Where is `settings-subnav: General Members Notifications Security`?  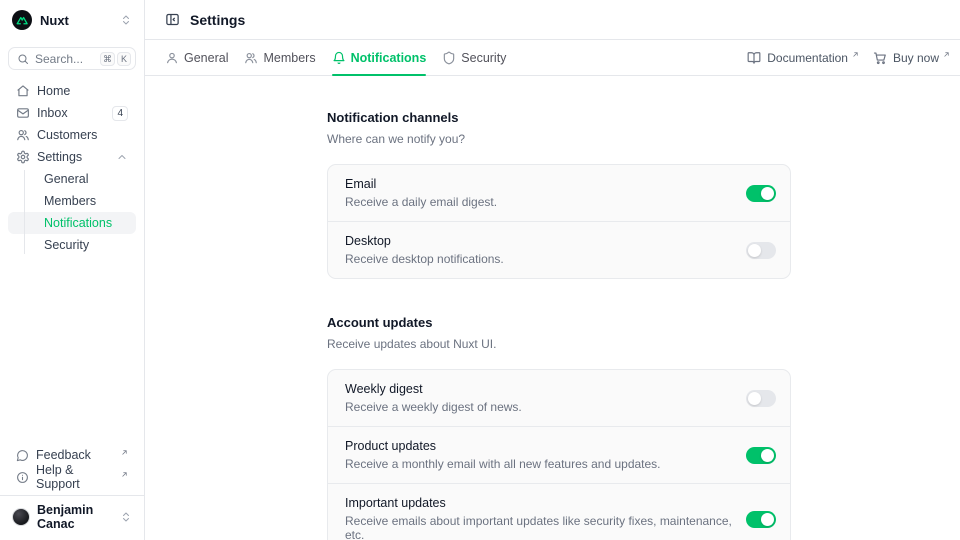
settings-subnav: General Members Notifications Security is located at coordinates (72, 212).